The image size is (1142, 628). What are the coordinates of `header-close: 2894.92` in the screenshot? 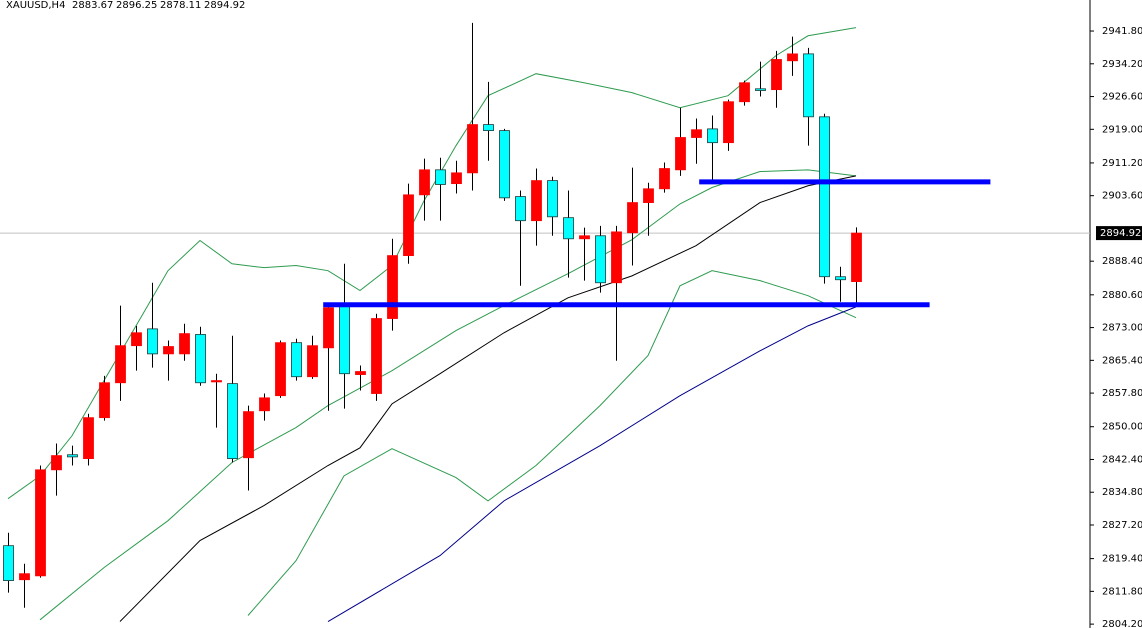 It's located at (224, 5).